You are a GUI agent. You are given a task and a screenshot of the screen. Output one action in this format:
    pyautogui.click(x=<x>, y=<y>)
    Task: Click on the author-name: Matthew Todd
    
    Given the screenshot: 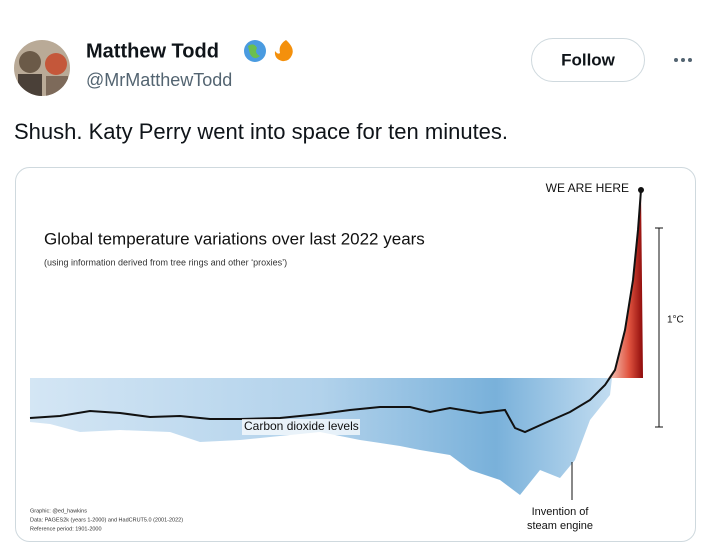 What is the action you would take?
    pyautogui.click(x=152, y=51)
    